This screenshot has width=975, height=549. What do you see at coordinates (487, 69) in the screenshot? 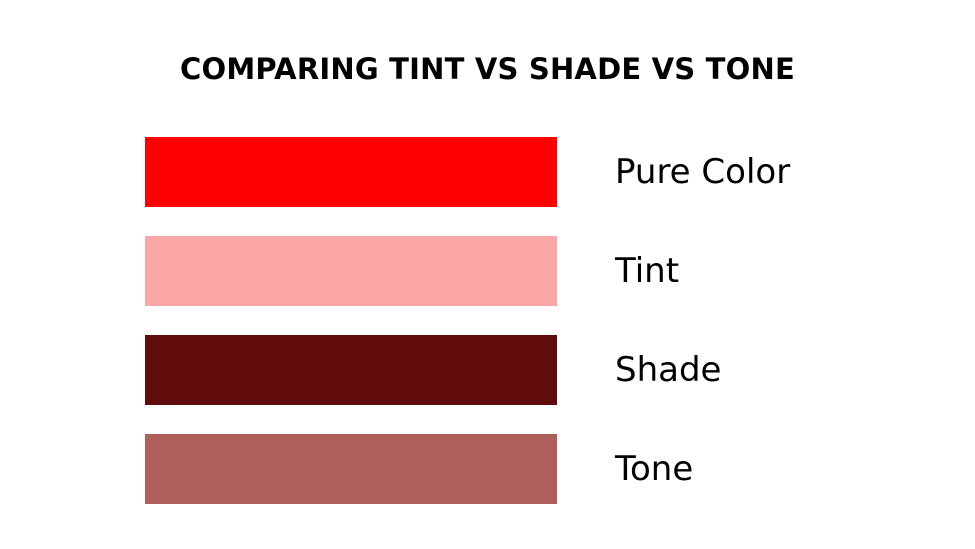
I see `title: COMPARING TINT VS SHADE VS TONE` at bounding box center [487, 69].